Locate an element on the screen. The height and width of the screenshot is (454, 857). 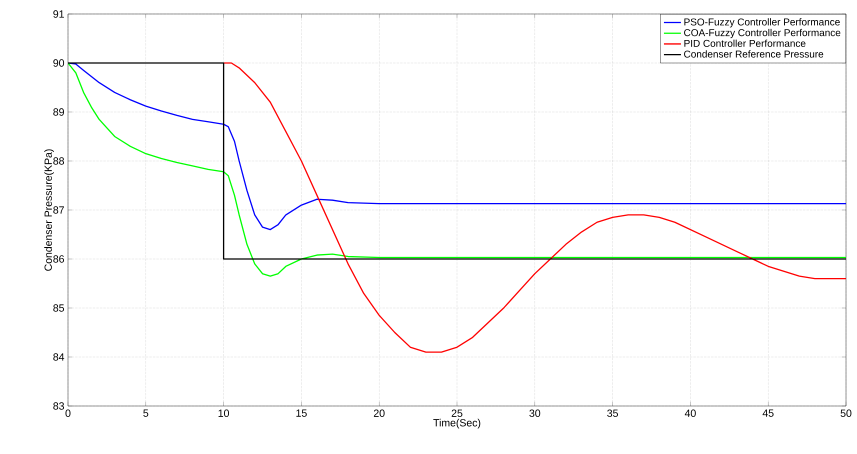
legend-label: PID Controller Performance is located at coordinates (745, 43).